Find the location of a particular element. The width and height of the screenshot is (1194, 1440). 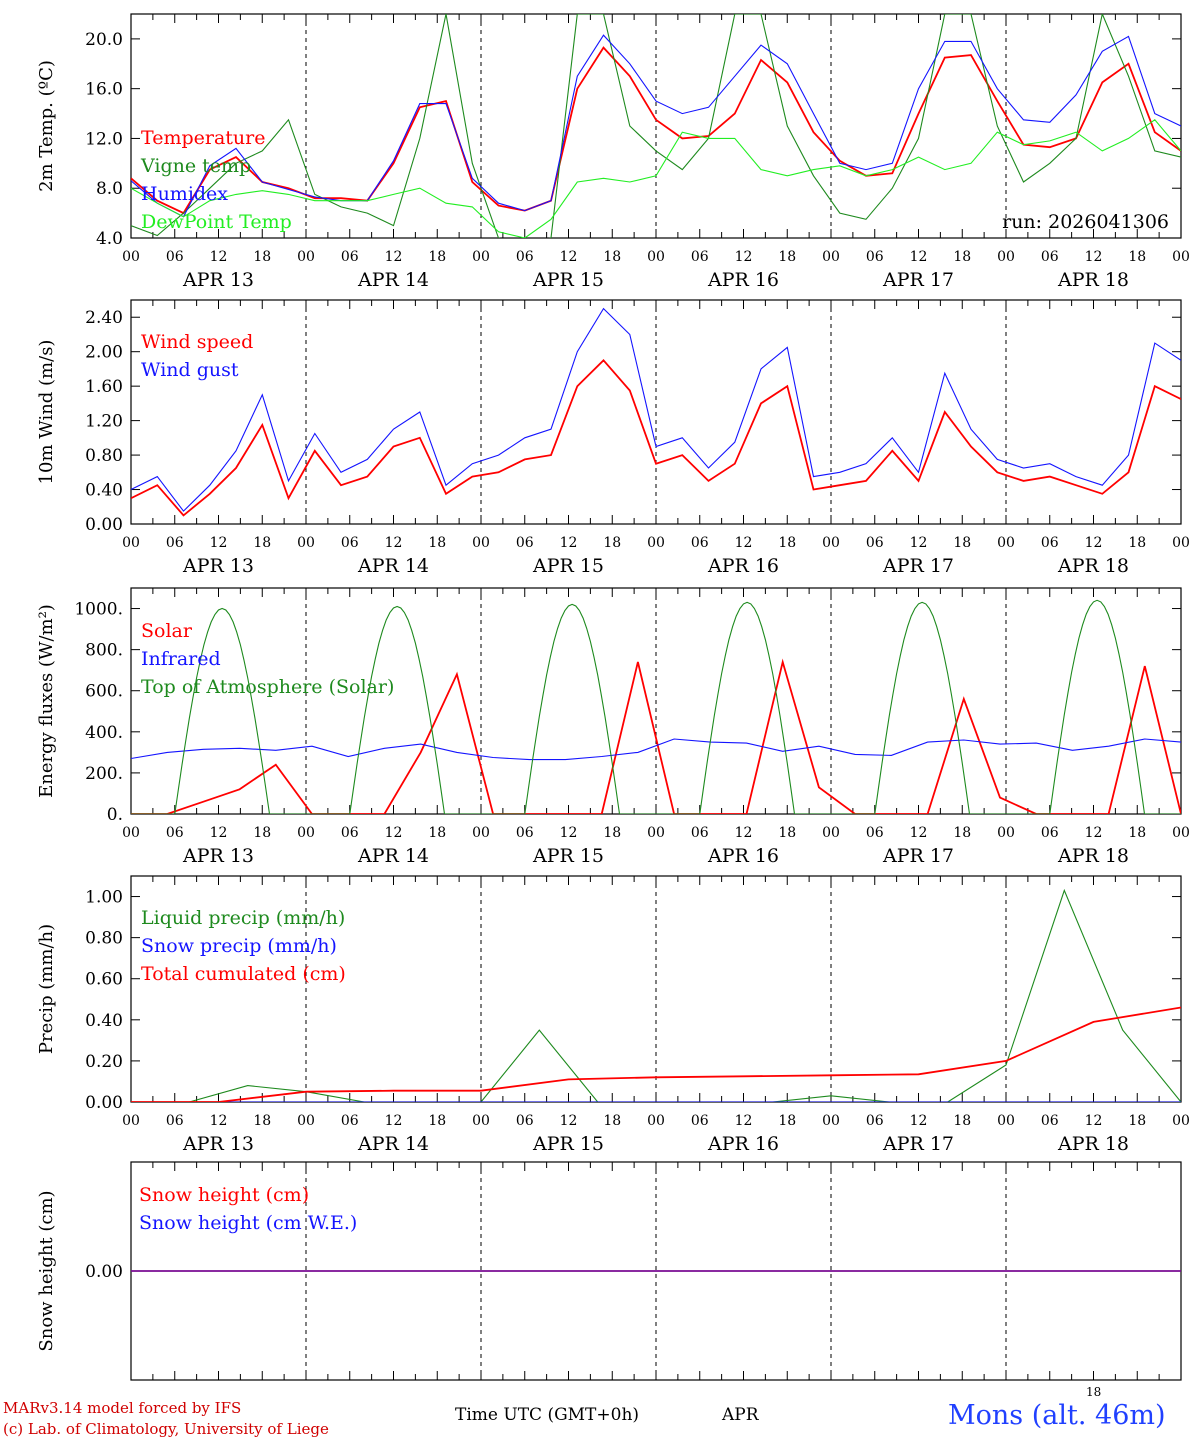

series-line-solar is located at coordinates (656, 736).